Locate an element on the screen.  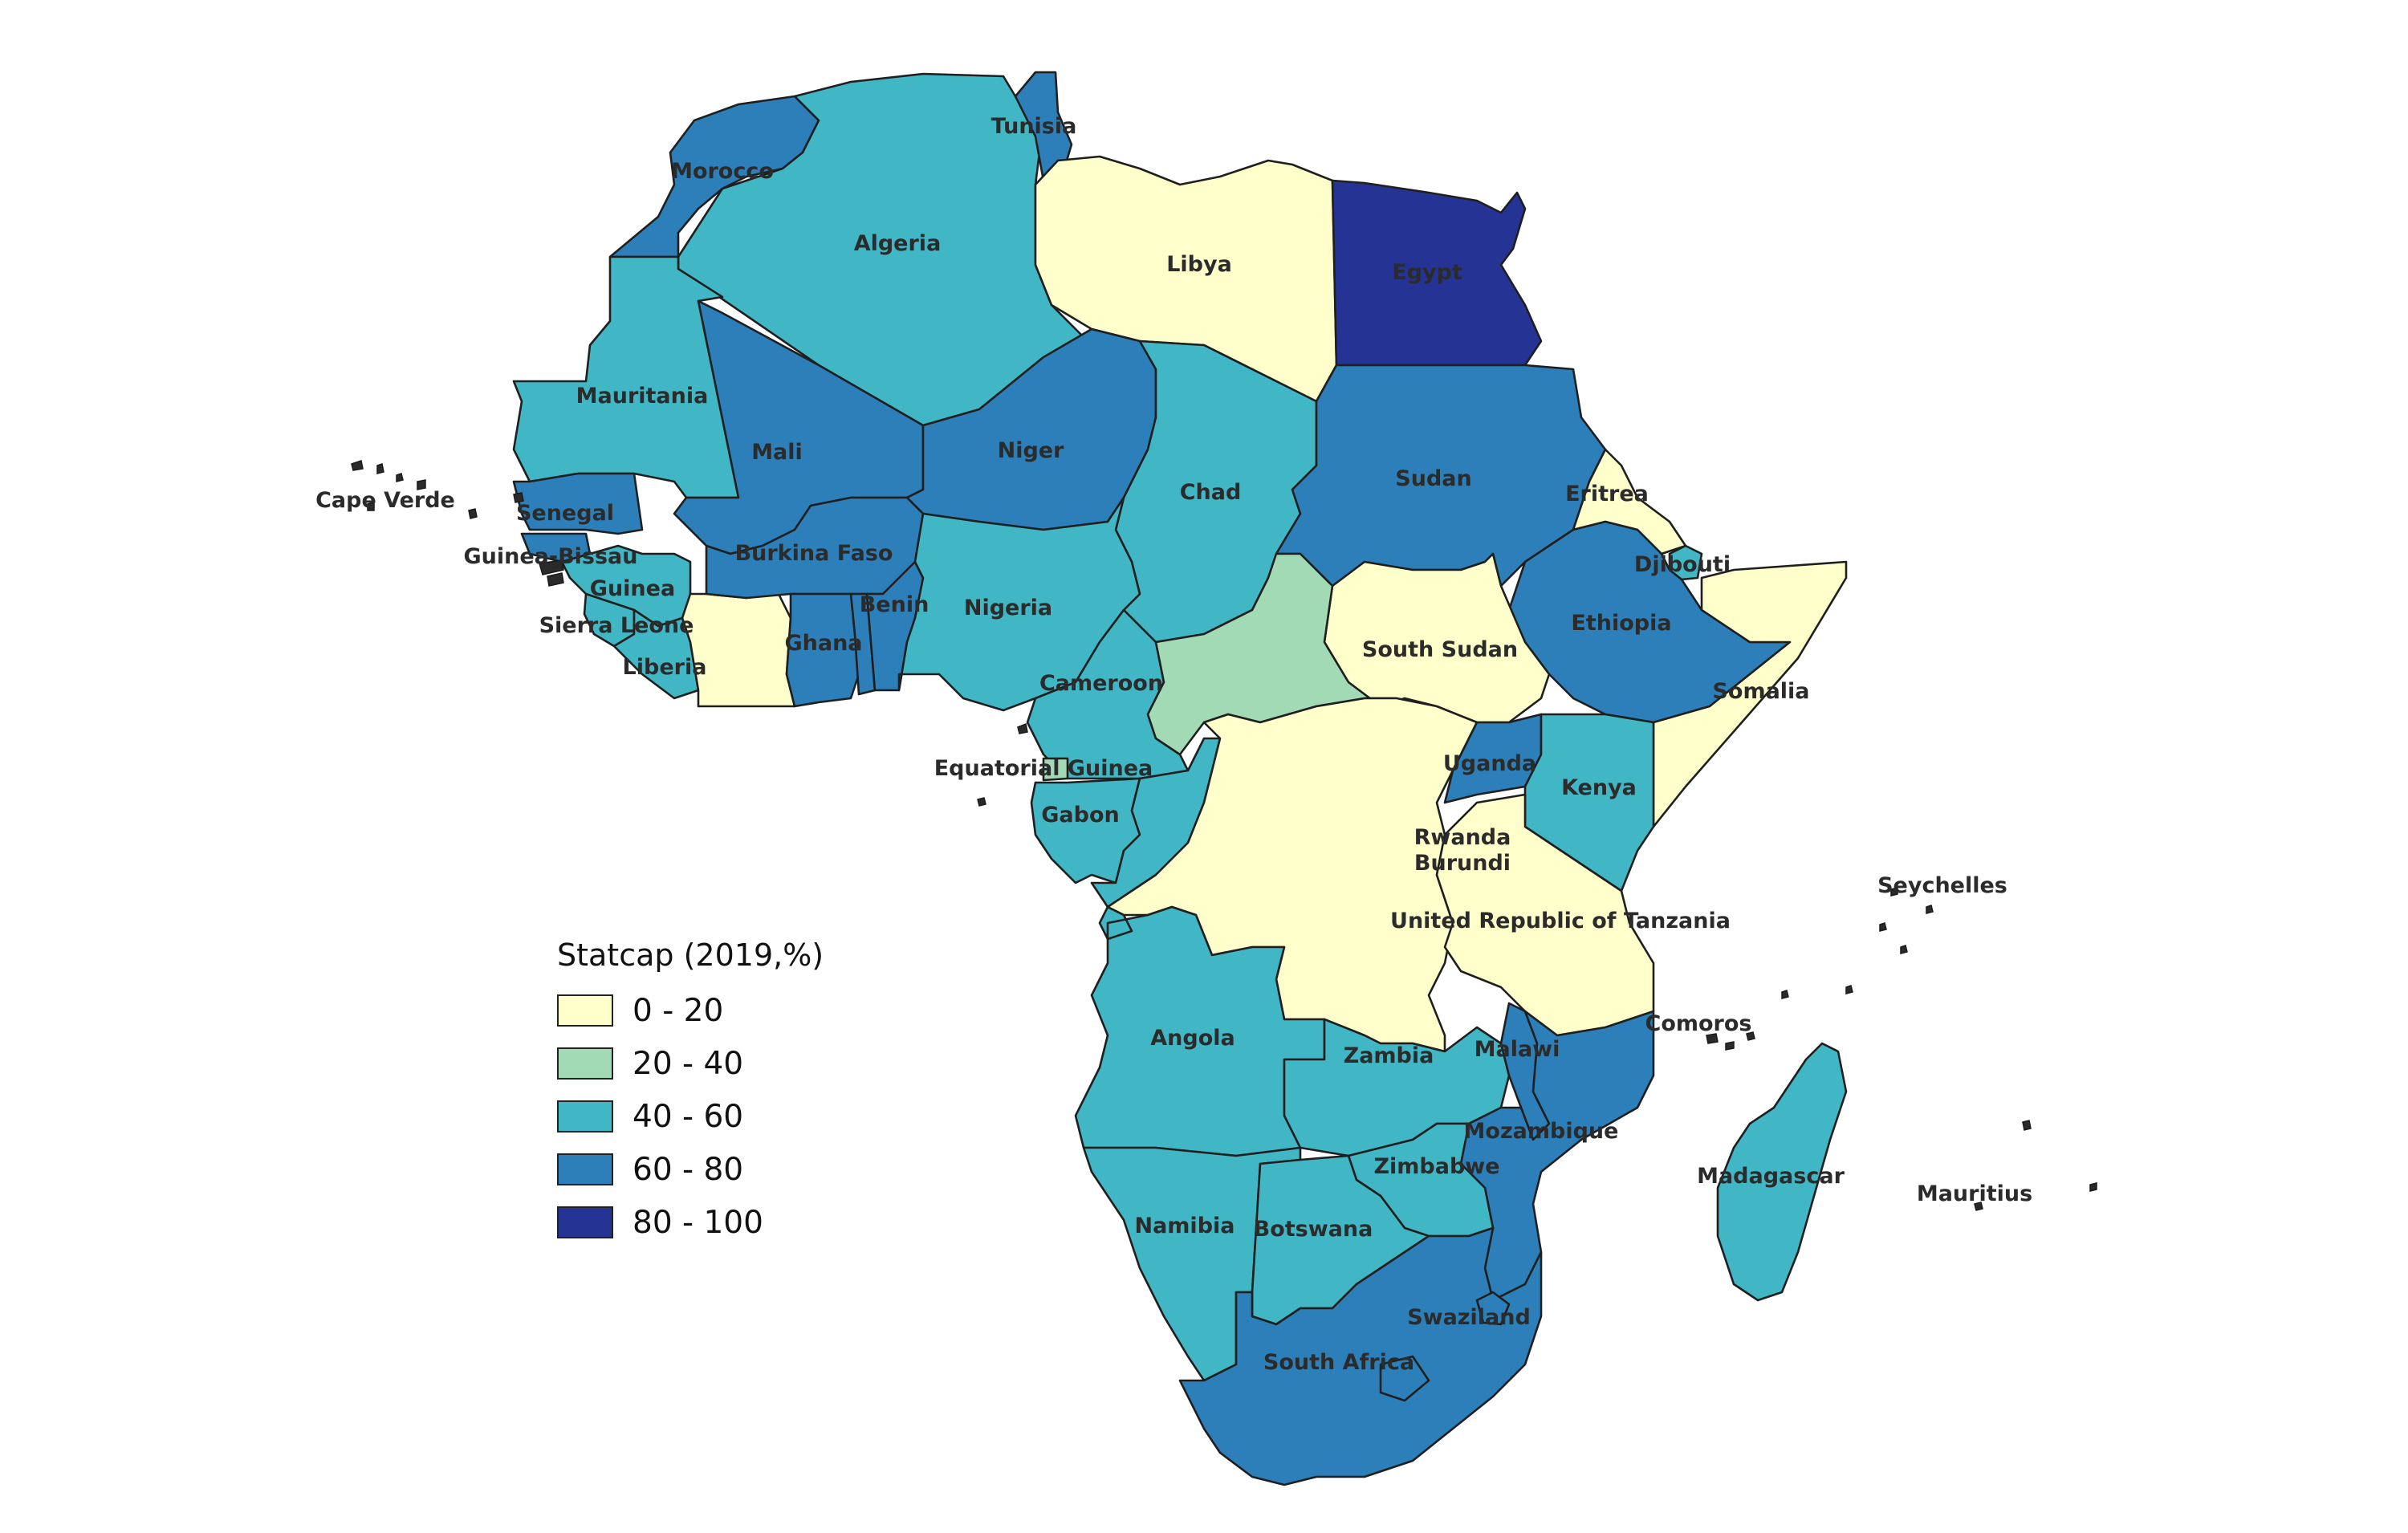
legend-item-60-80: 60 - 80 is located at coordinates (690, 1169).